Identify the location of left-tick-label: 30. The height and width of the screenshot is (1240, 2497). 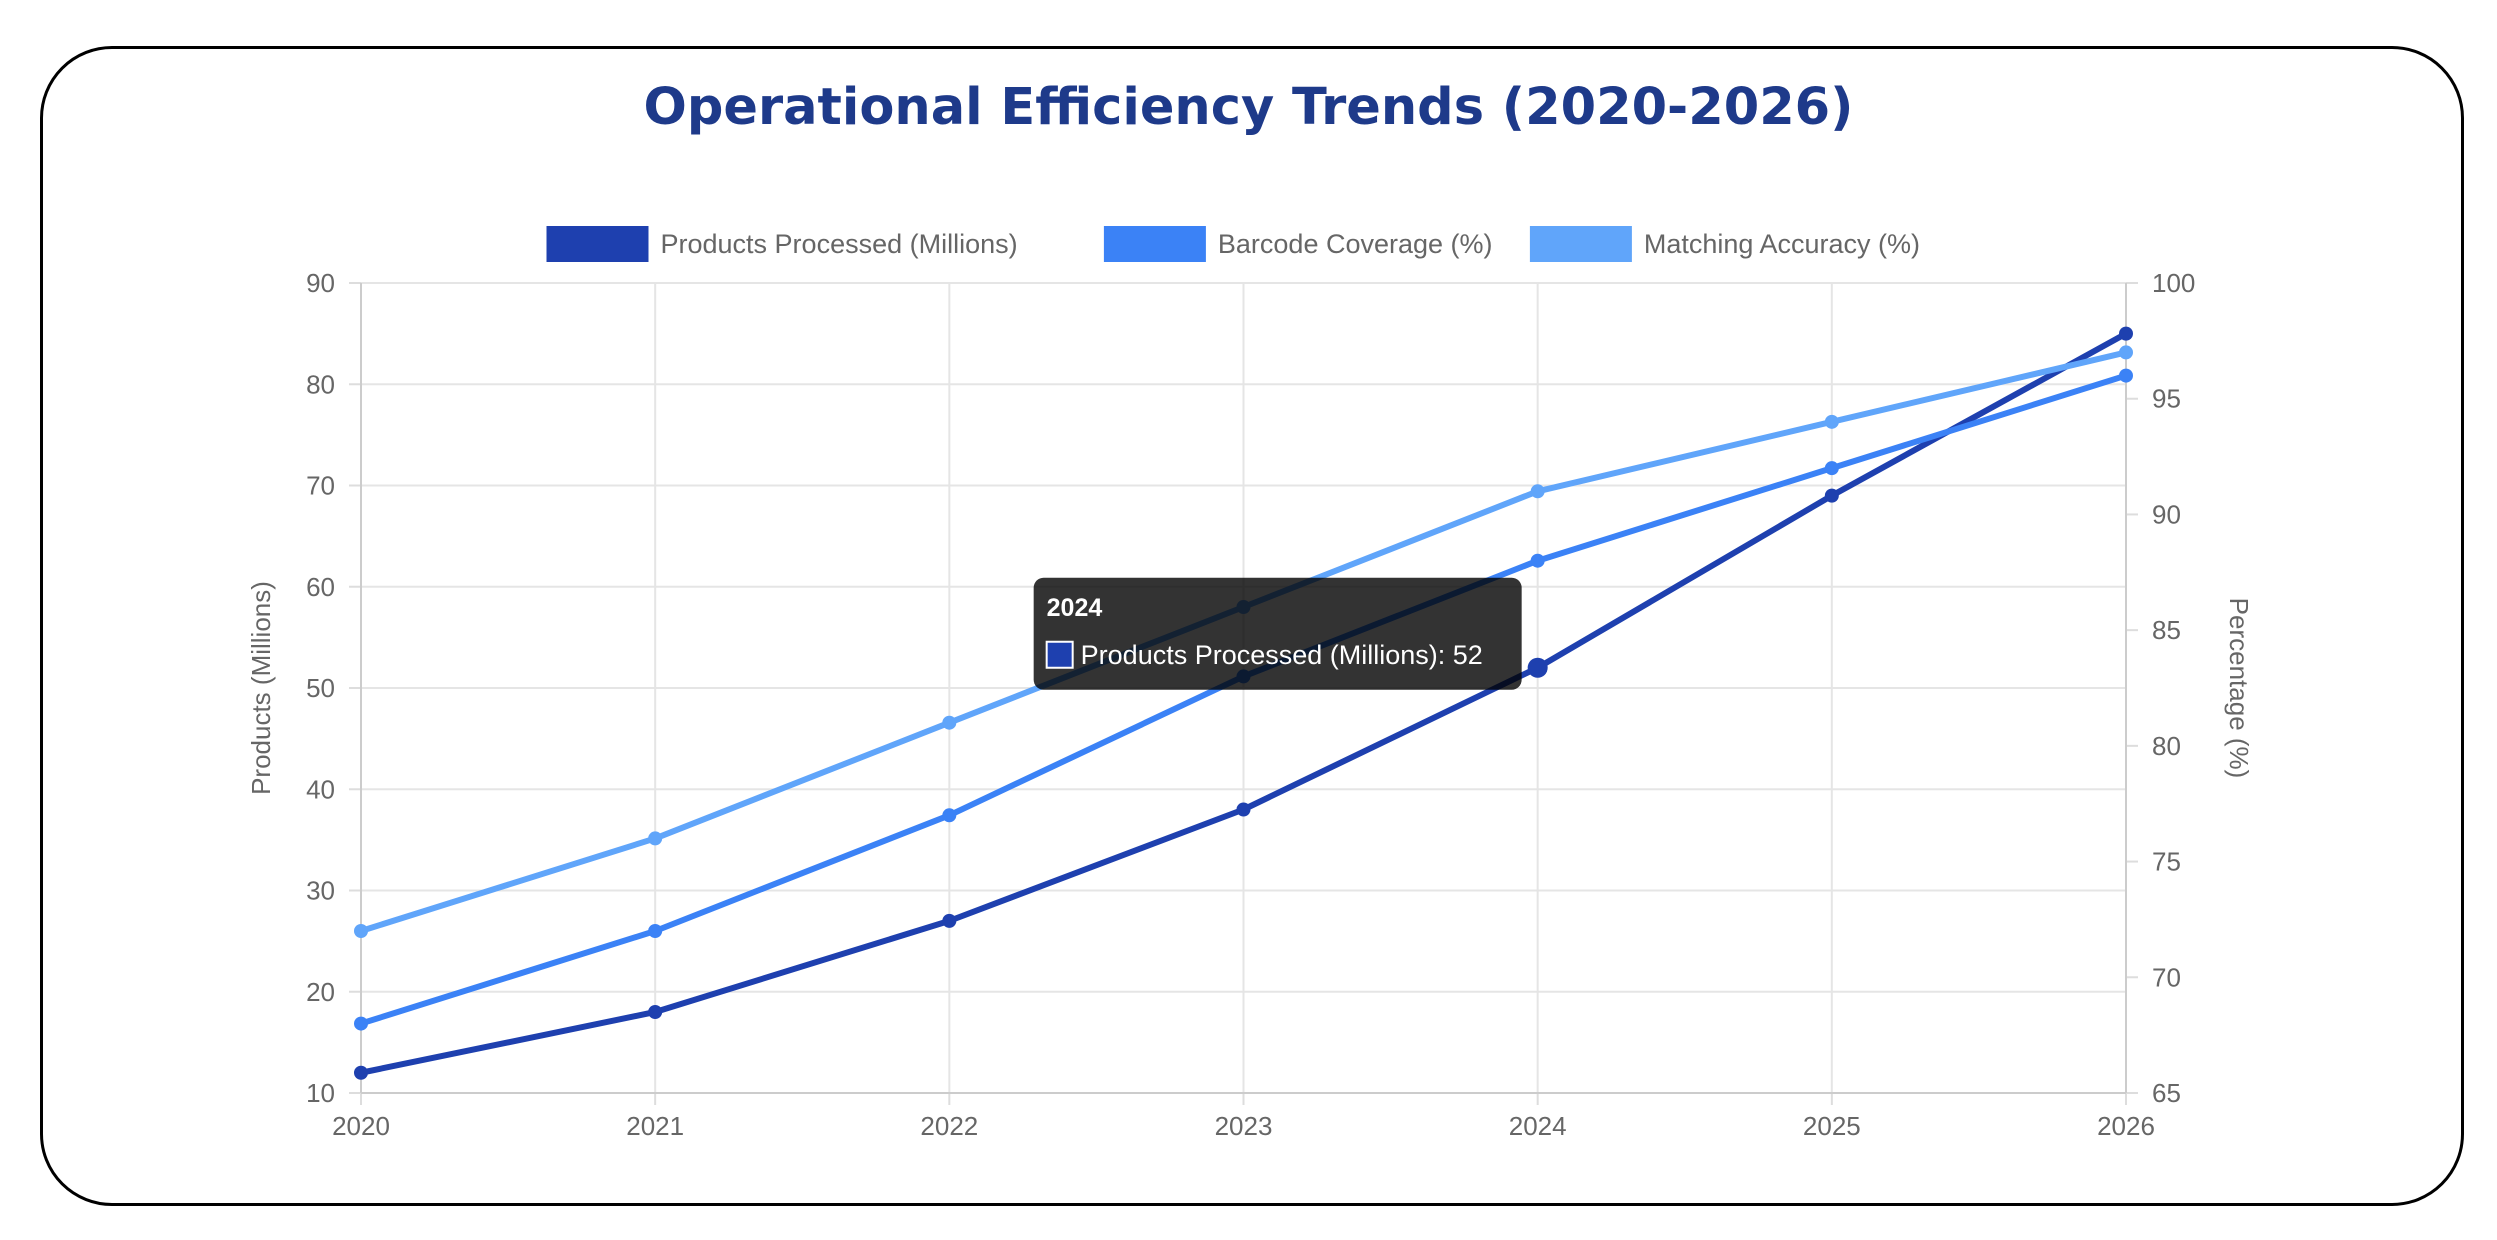
(320, 891).